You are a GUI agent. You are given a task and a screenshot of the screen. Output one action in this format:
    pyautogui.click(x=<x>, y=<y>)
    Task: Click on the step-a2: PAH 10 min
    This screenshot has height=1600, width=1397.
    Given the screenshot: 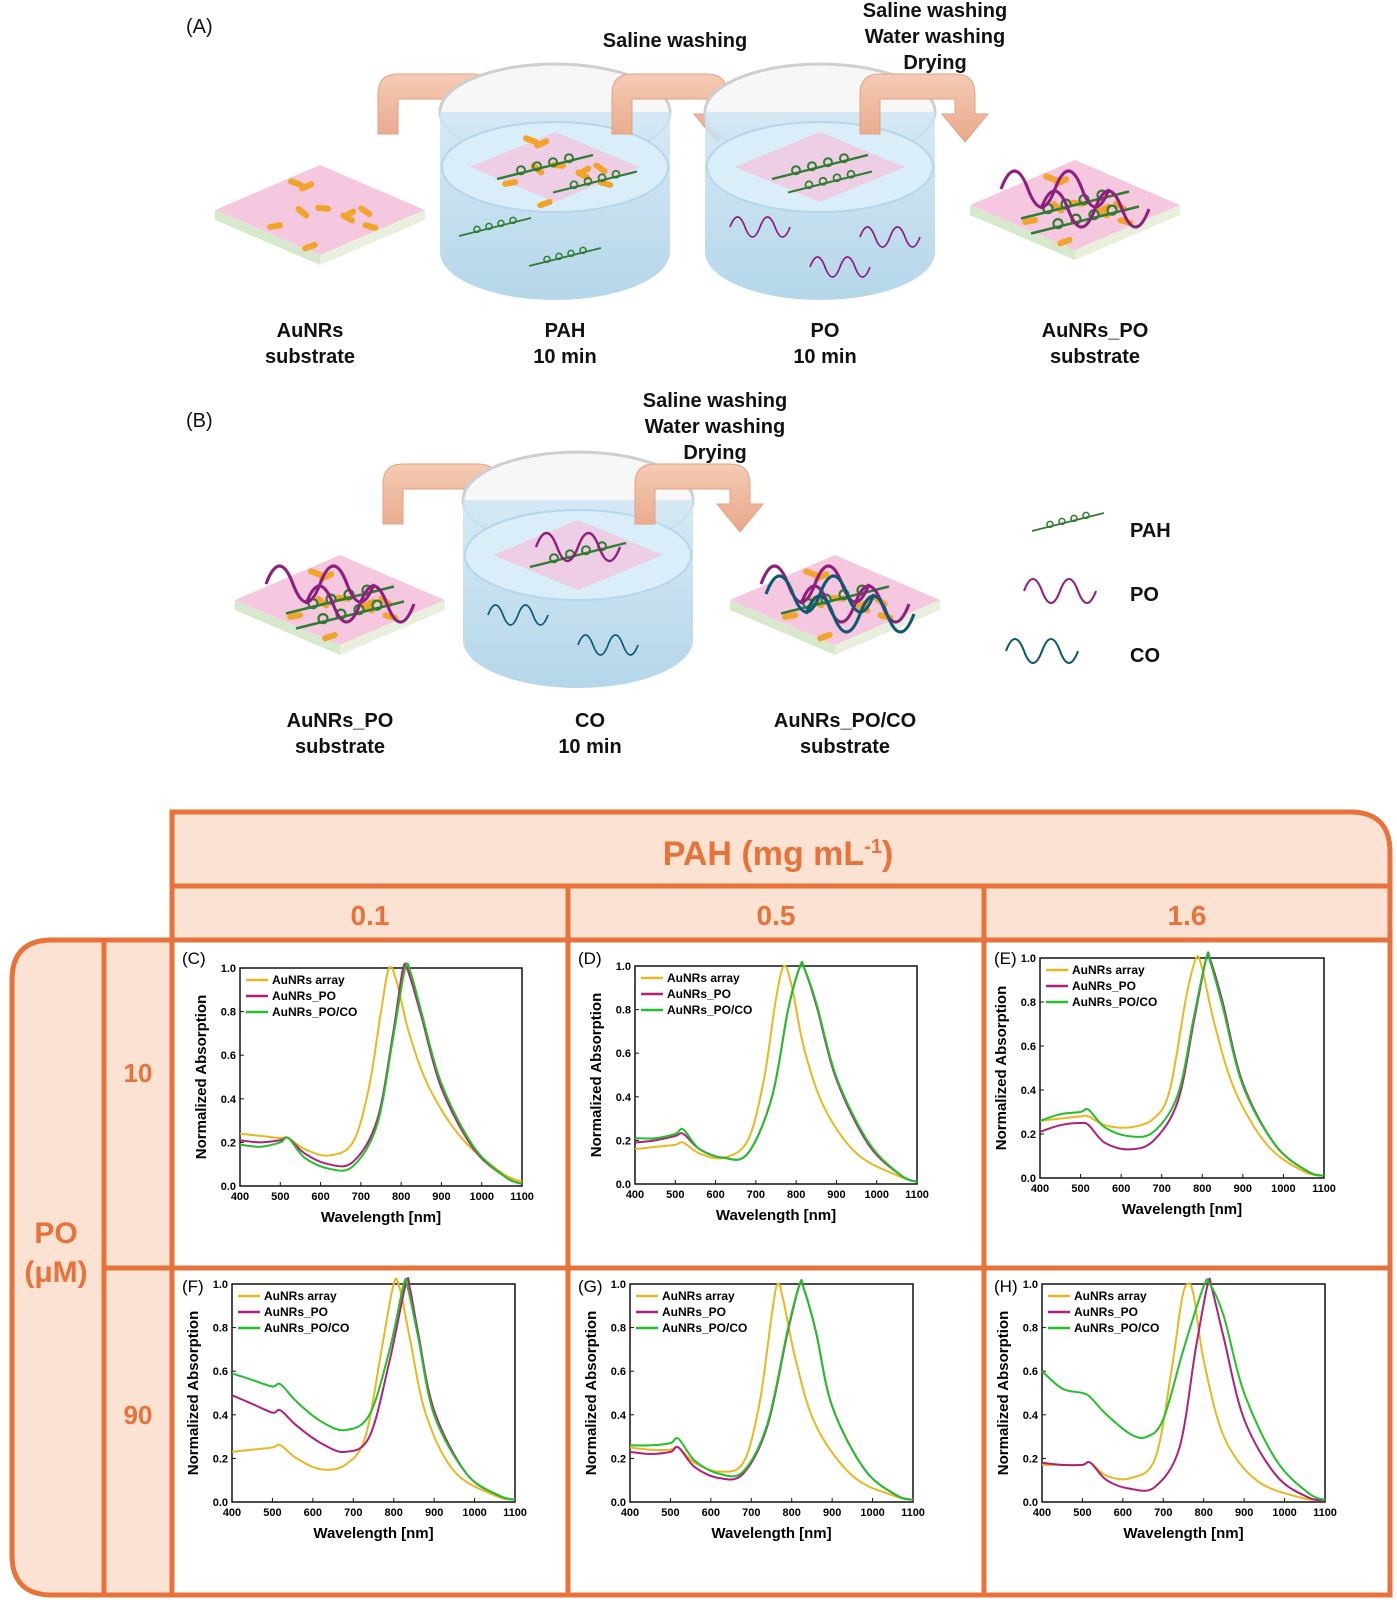 What is the action you would take?
    pyautogui.click(x=565, y=344)
    